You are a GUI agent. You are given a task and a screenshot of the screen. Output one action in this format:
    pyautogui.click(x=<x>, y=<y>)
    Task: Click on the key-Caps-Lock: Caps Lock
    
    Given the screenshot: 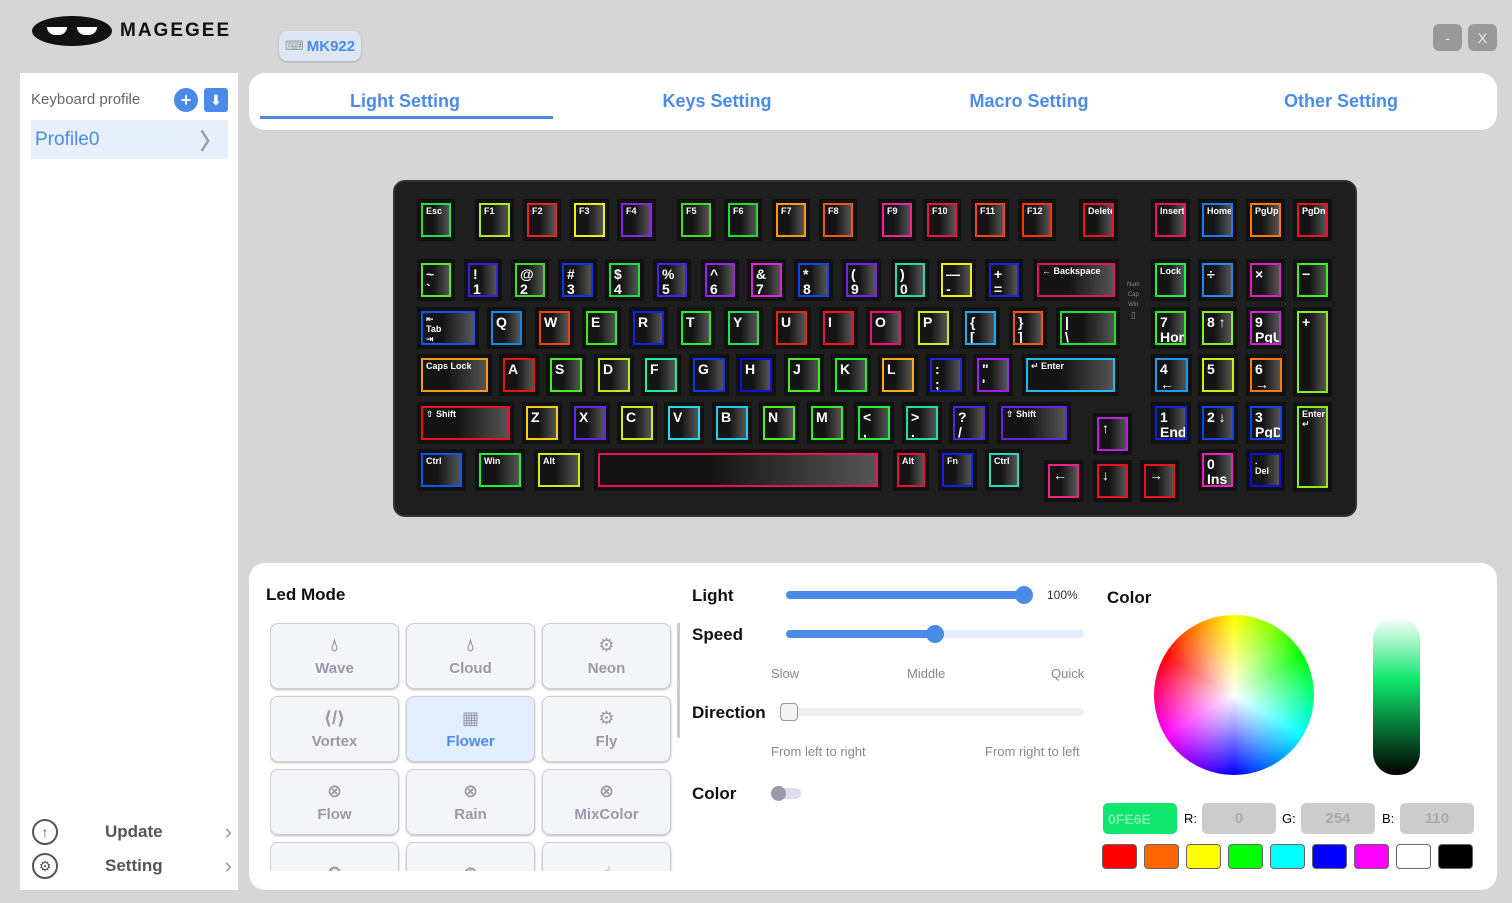 What is the action you would take?
    pyautogui.click(x=454, y=375)
    